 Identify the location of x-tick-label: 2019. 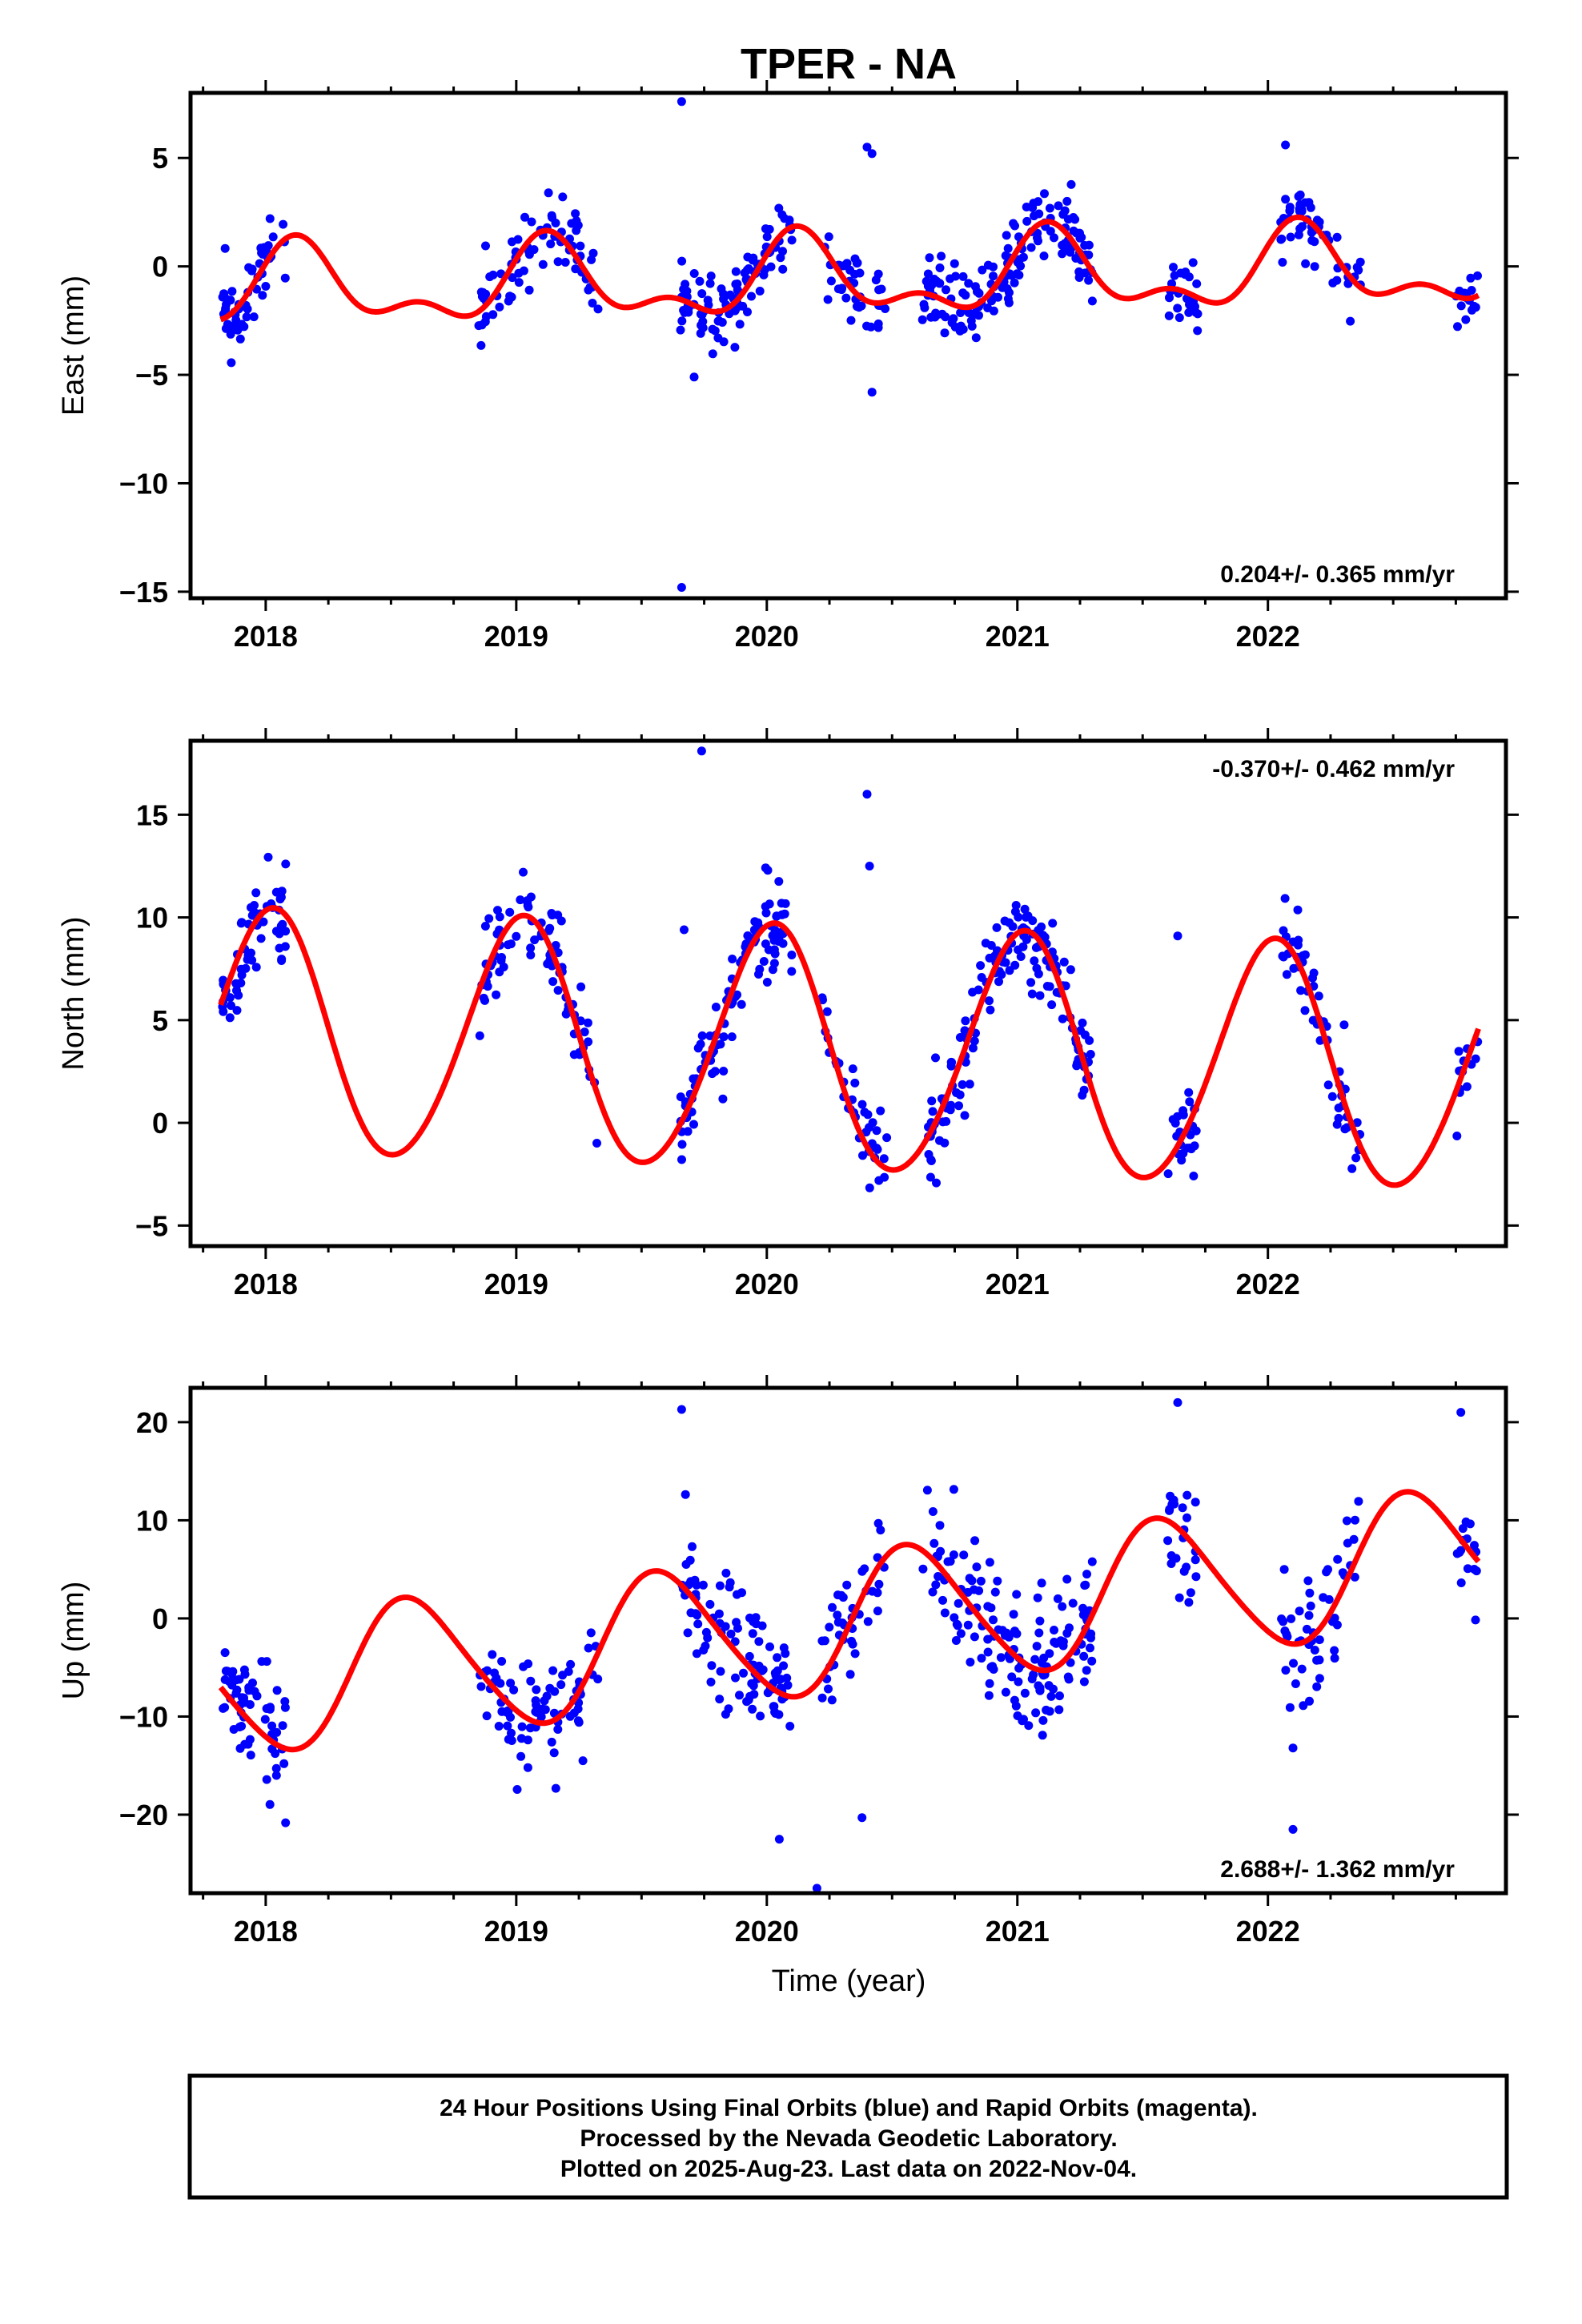
(516, 1284).